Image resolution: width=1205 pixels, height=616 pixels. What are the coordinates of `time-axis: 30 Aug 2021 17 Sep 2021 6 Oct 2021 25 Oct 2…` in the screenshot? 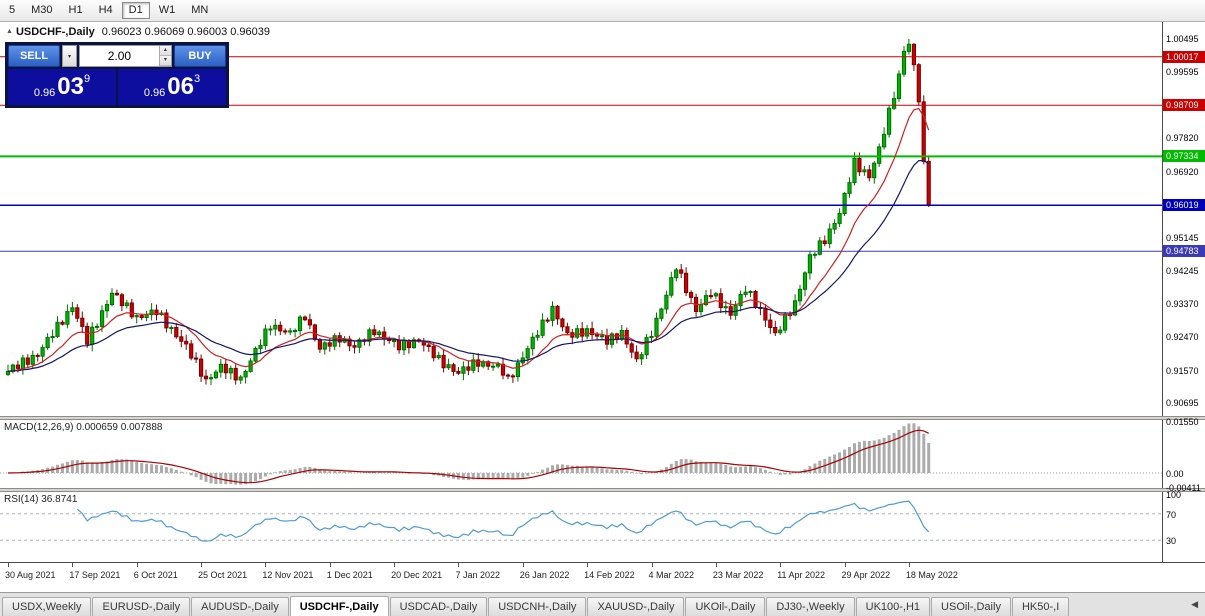 It's located at (602, 577).